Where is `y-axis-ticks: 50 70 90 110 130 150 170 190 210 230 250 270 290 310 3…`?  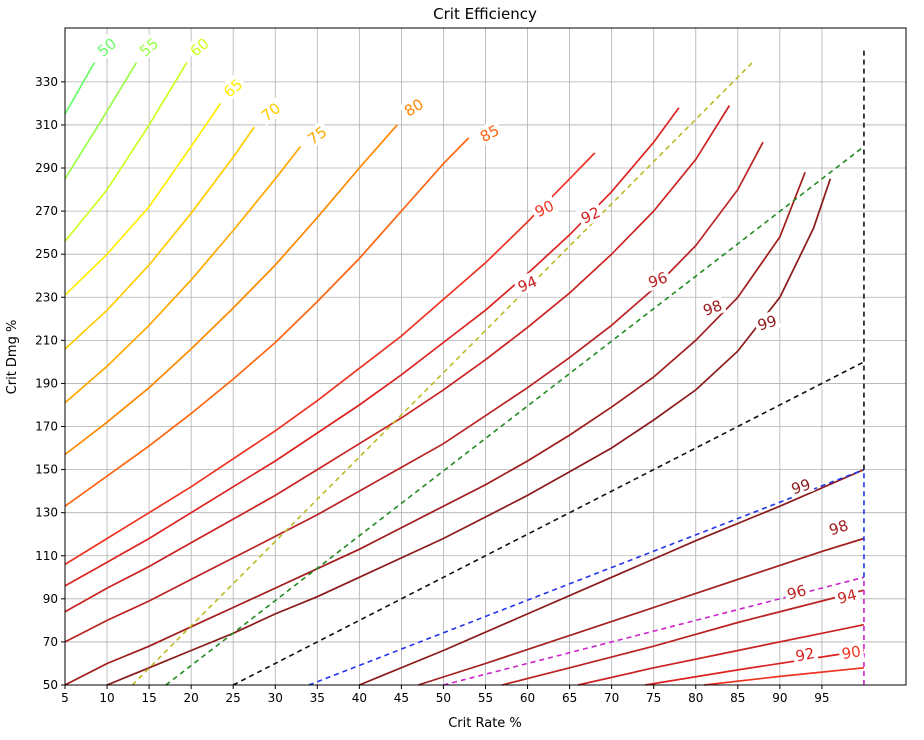 y-axis-ticks: 50 70 90 110 130 150 170 190 210 230 250 270 290 310 3… is located at coordinates (50, 383).